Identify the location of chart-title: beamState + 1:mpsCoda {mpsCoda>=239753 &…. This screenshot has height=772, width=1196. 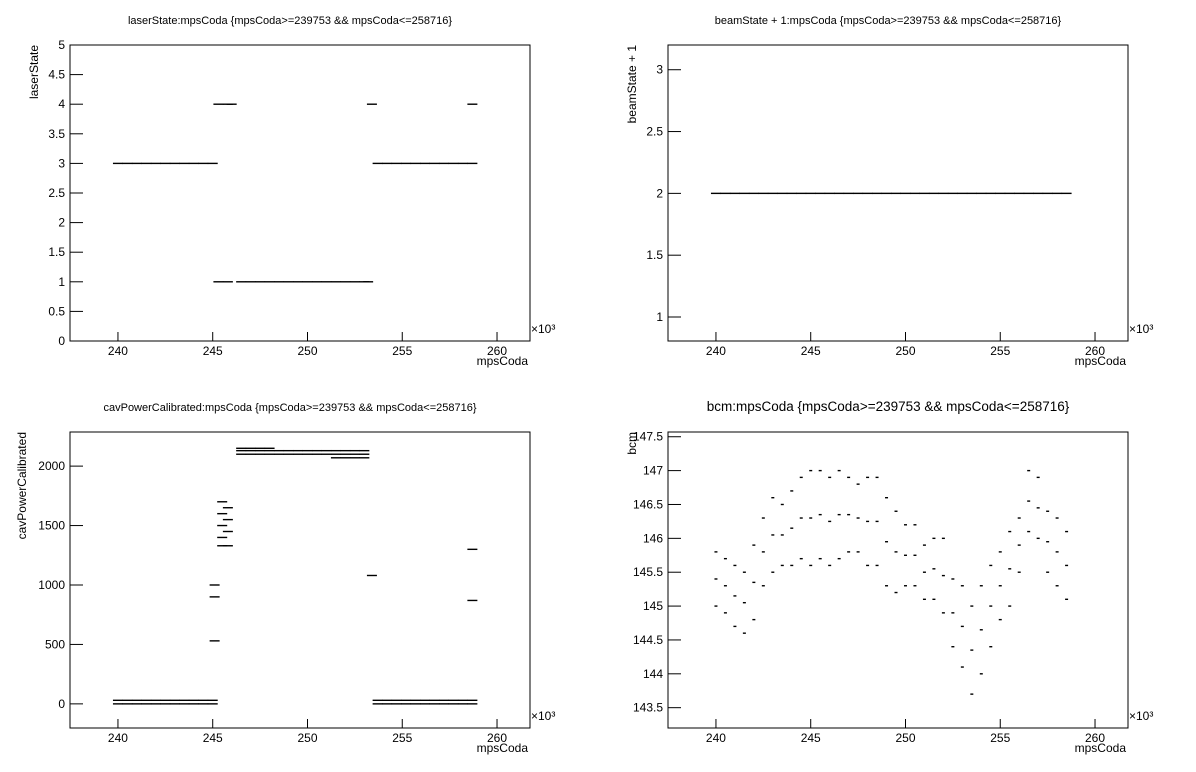
(888, 21).